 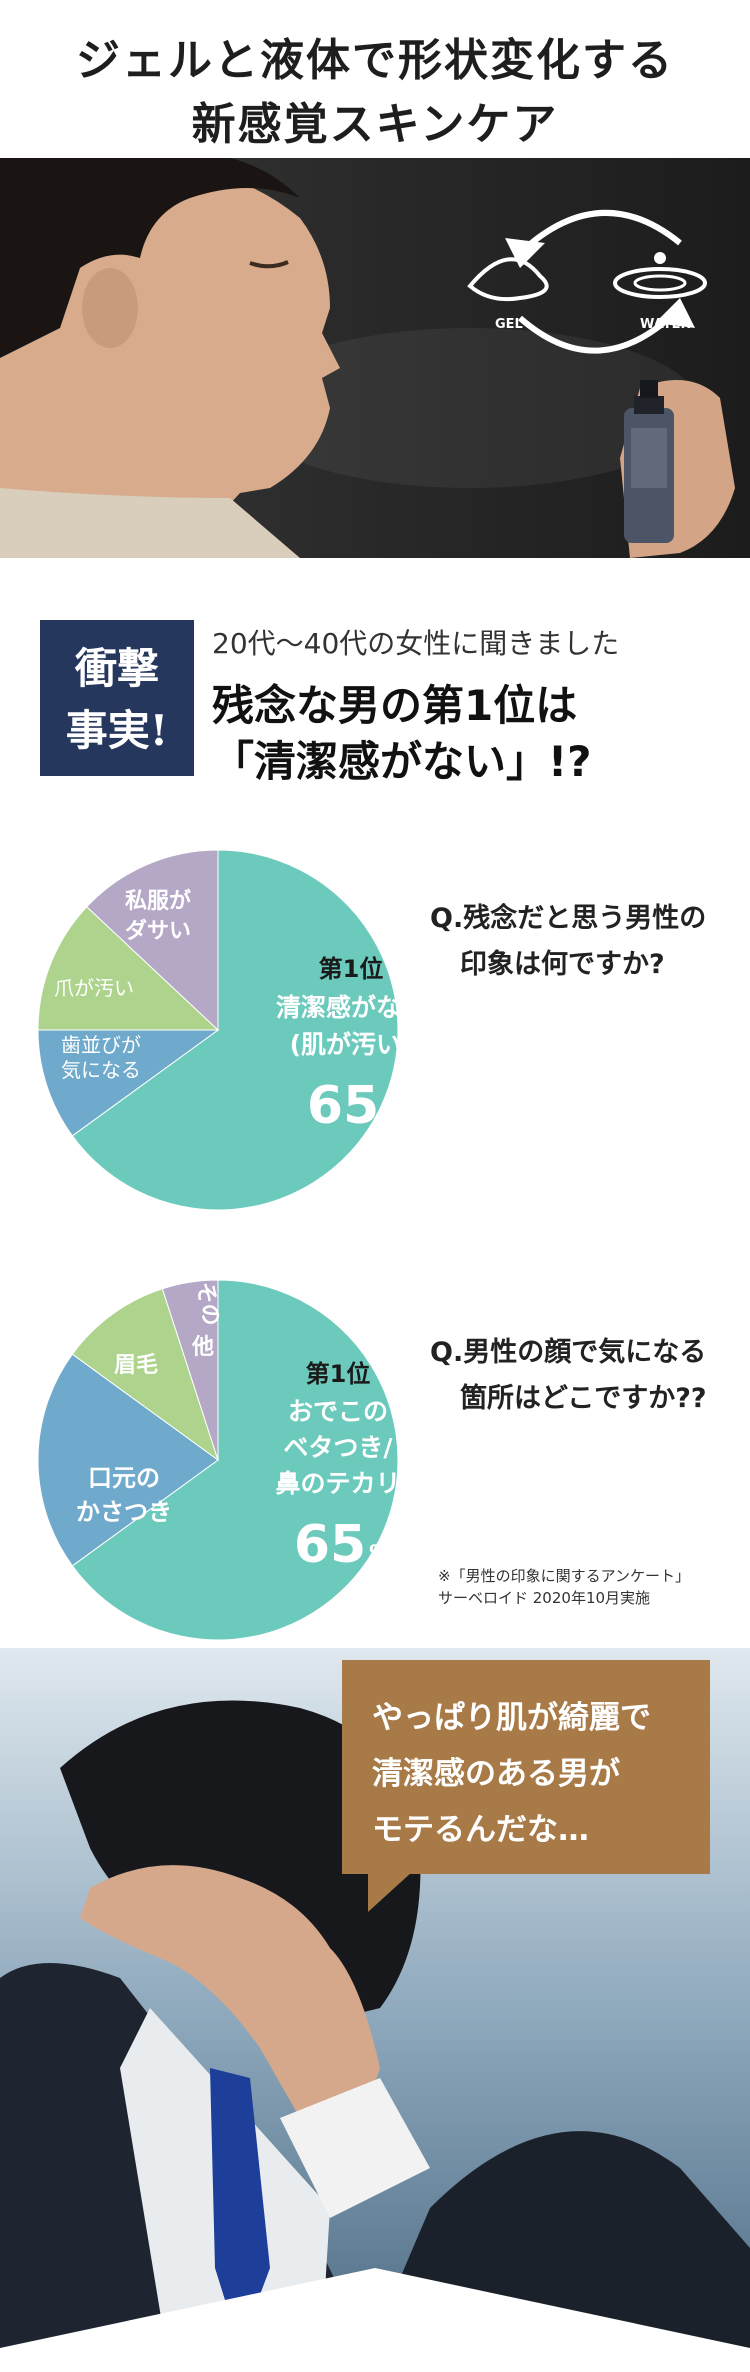 What do you see at coordinates (158, 931) in the screenshot?
I see `survey1-label-clothes-2: ダサい` at bounding box center [158, 931].